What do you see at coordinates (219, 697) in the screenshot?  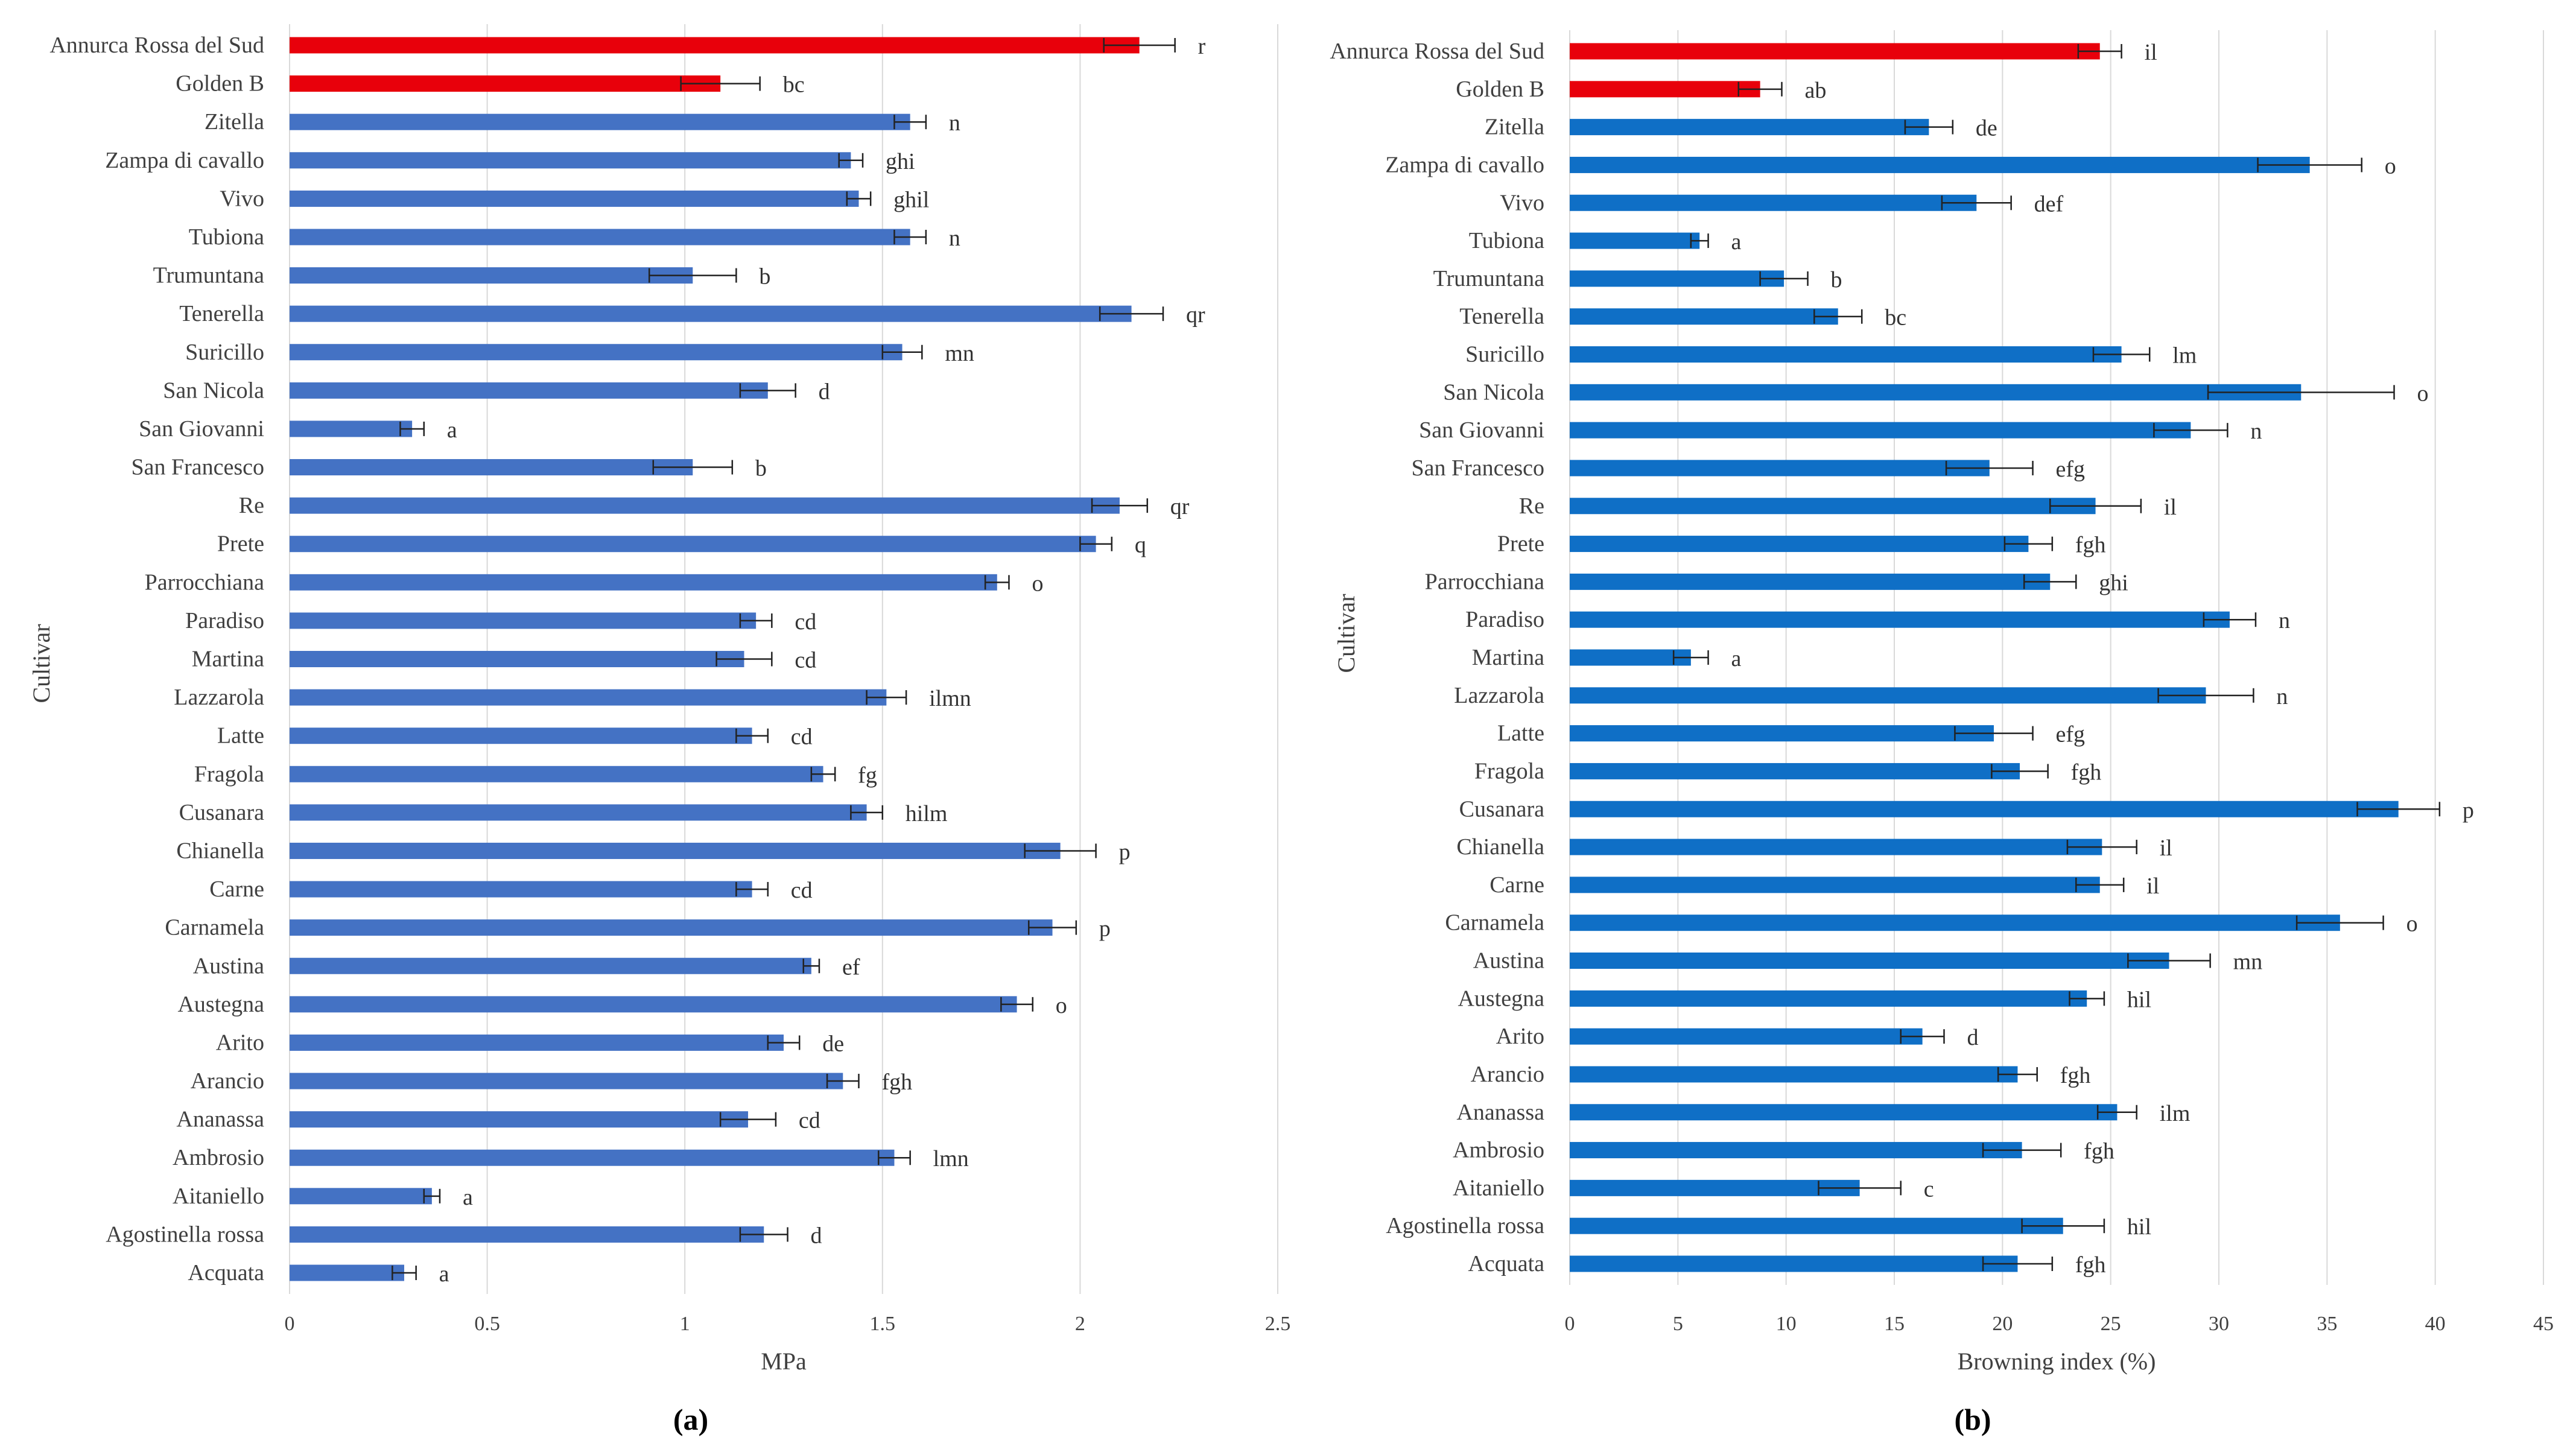 I see `category-label-a-17: Lazzarola` at bounding box center [219, 697].